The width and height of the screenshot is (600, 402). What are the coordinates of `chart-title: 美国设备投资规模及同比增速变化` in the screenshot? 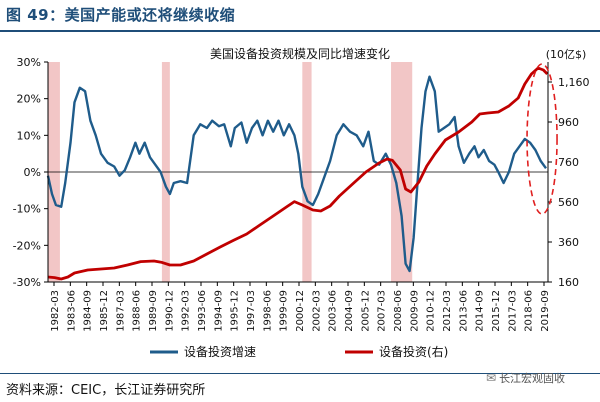 It's located at (300, 53).